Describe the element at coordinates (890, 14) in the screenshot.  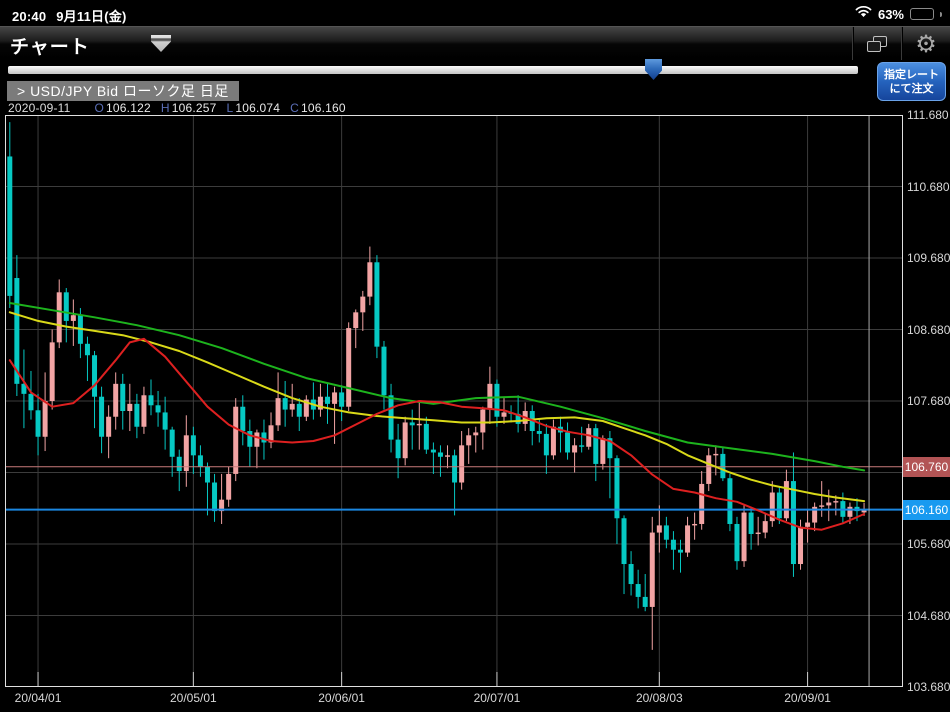
I see `battery-percent: 63%` at that location.